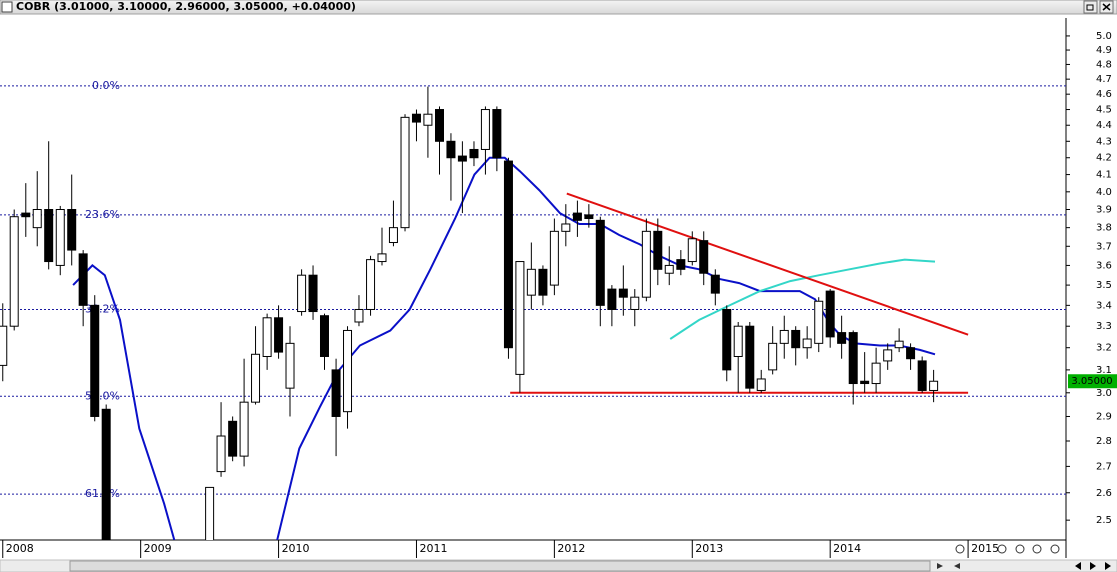 The image size is (1117, 572). Describe the element at coordinates (985, 548) in the screenshot. I see `x-tick-label: 2015` at that location.